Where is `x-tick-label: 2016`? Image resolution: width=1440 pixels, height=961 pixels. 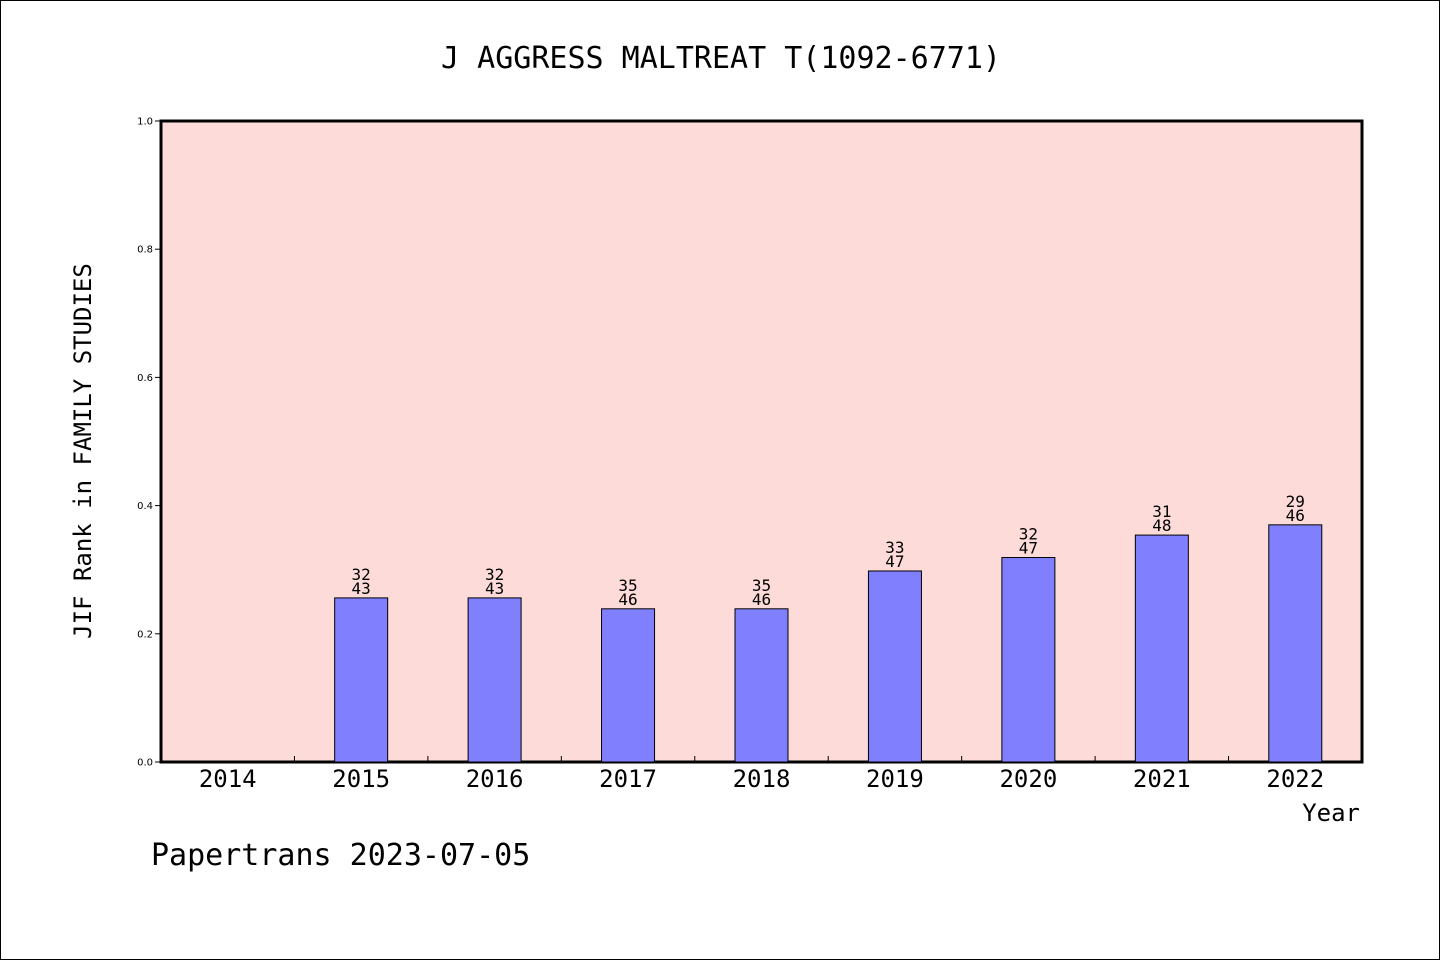 x-tick-label: 2016 is located at coordinates (495, 779).